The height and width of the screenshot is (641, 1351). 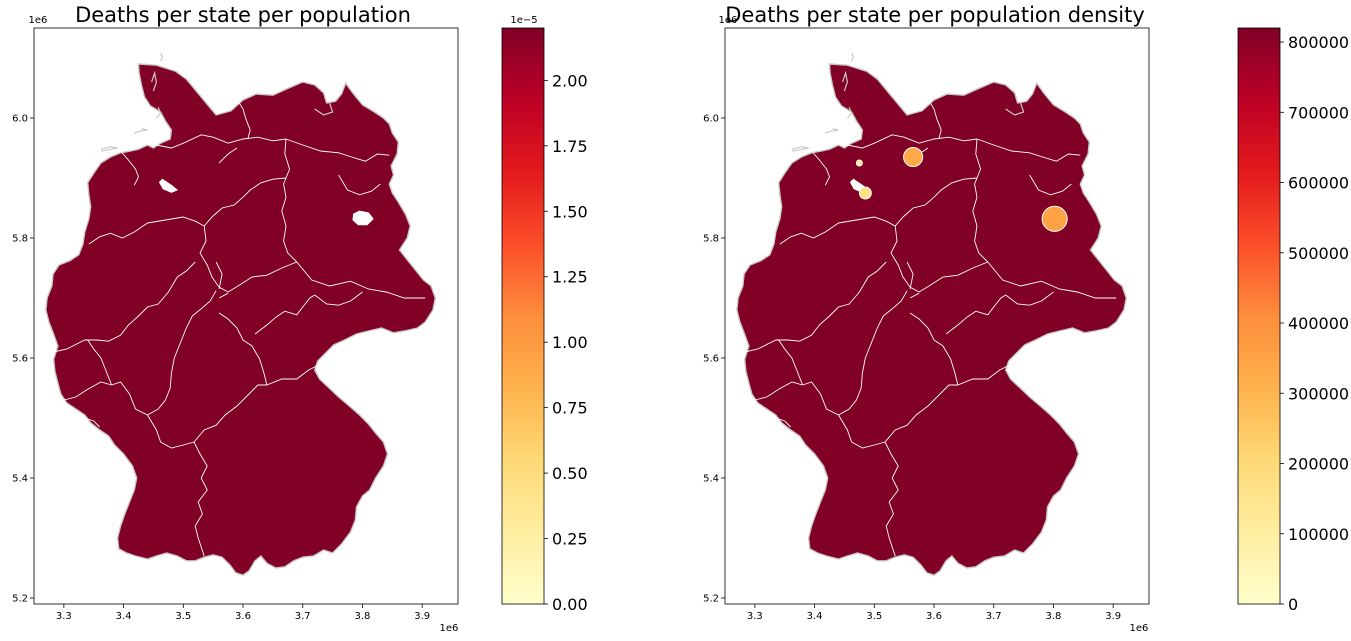 I want to click on colorbar-tick-label: 400000, so click(x=1318, y=323).